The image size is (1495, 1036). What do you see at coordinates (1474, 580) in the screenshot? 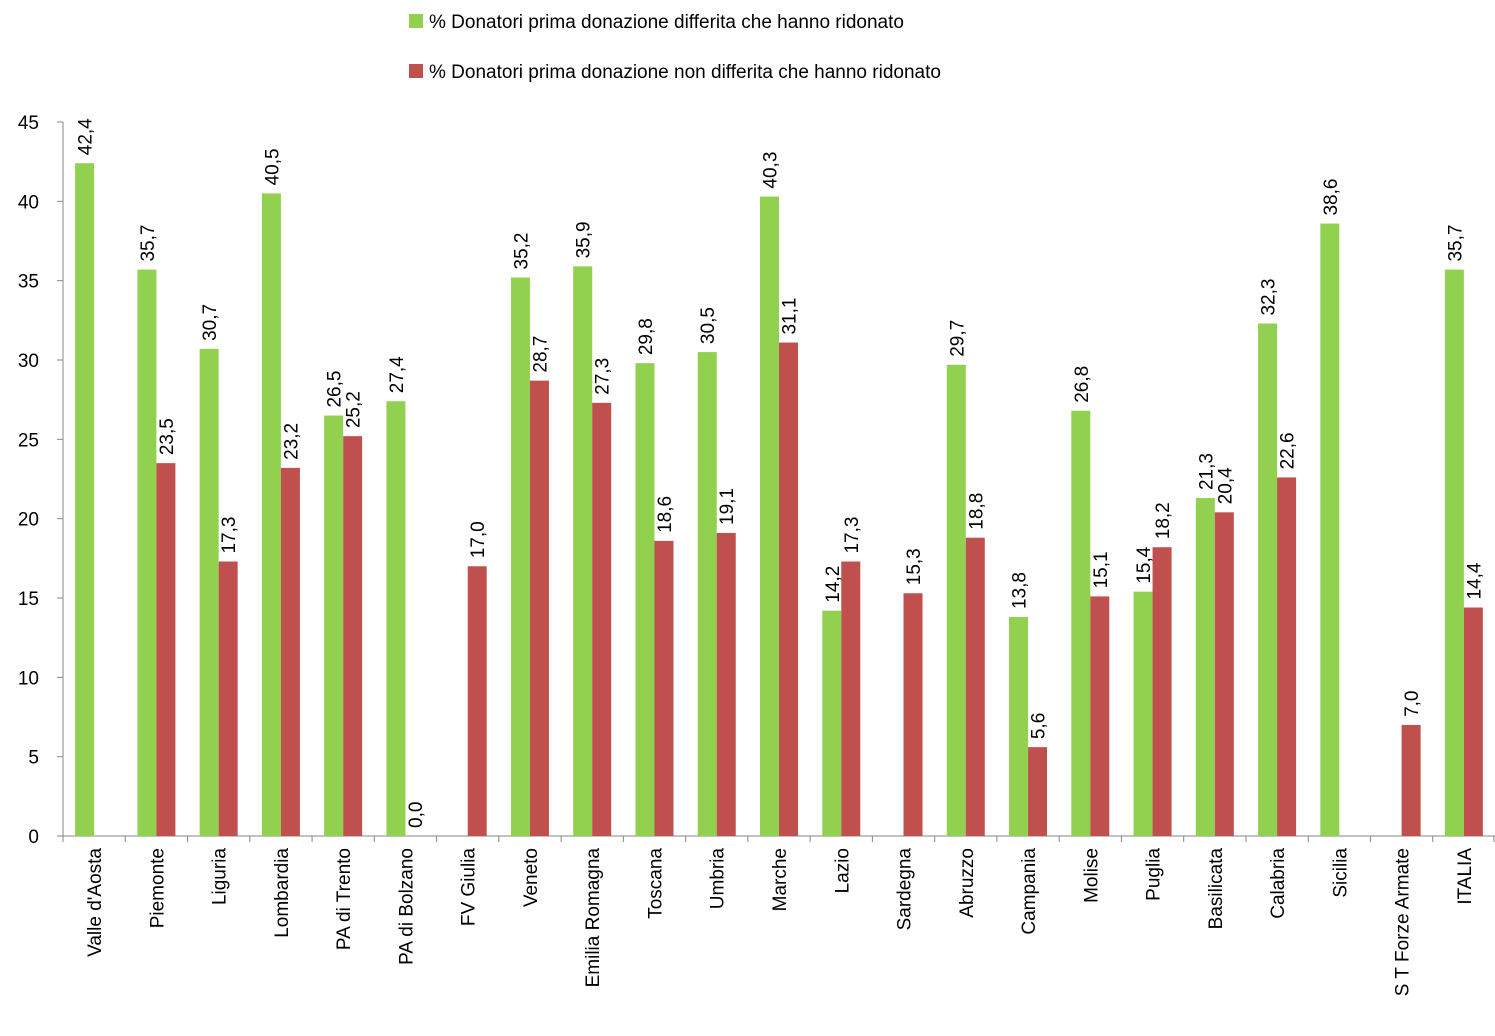
I see `value-label: 14,4` at bounding box center [1474, 580].